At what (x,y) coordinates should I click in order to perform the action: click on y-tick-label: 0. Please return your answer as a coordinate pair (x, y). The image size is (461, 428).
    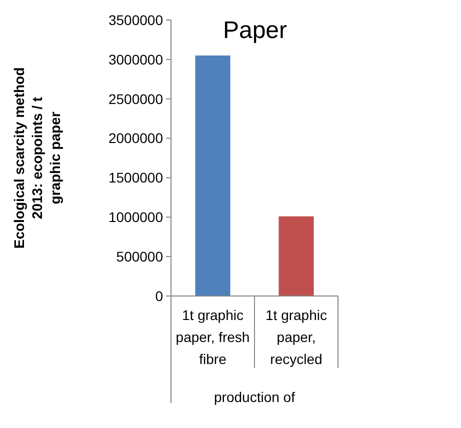
    Looking at the image, I should click on (159, 296).